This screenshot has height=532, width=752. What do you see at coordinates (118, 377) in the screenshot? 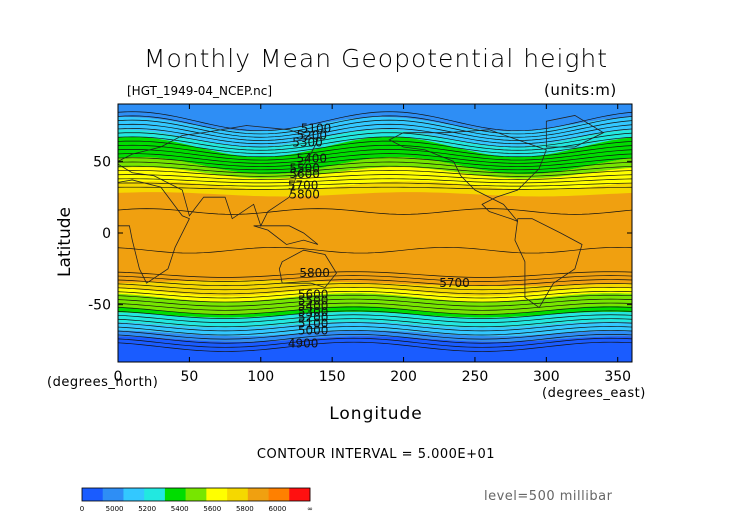
I see `x-tick-label: 0` at bounding box center [118, 377].